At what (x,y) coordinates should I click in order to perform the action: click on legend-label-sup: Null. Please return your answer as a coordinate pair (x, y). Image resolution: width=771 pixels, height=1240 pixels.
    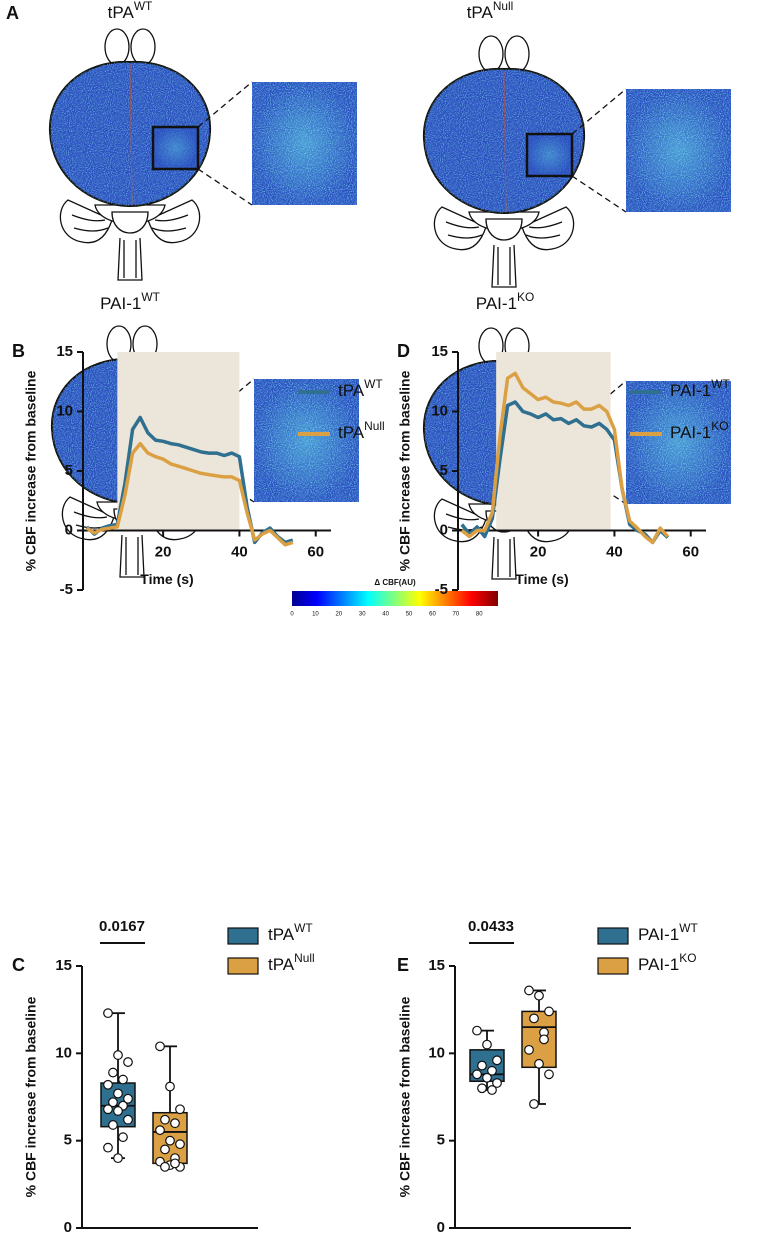
    Looking at the image, I should click on (374, 426).